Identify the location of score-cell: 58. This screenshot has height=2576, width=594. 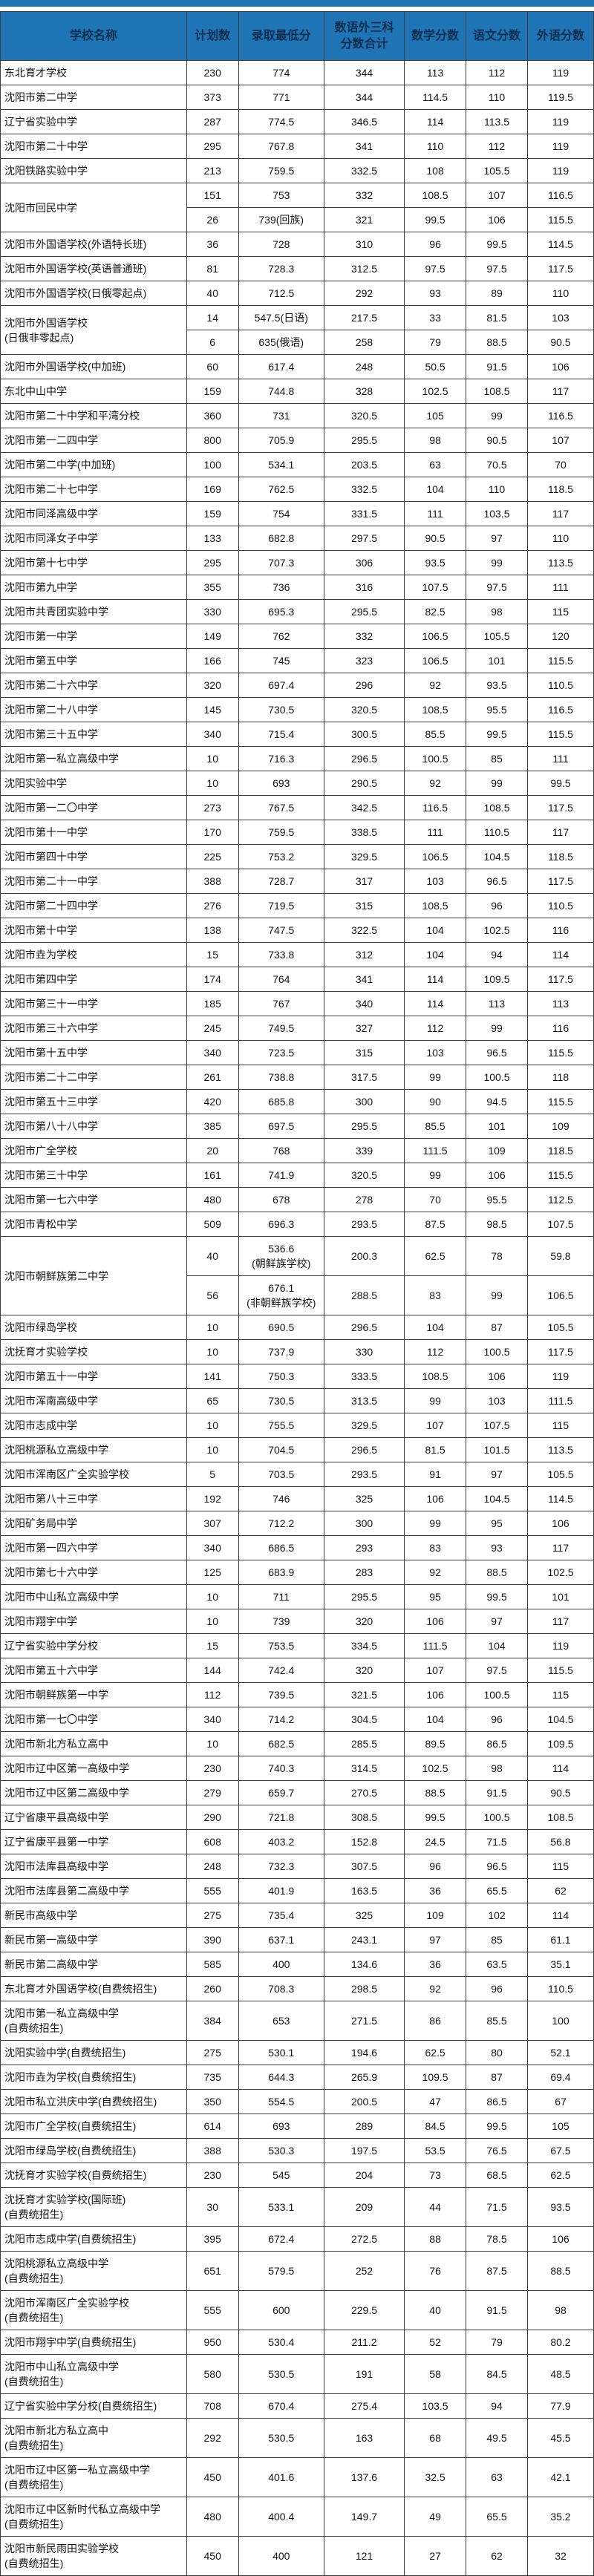
(436, 2374).